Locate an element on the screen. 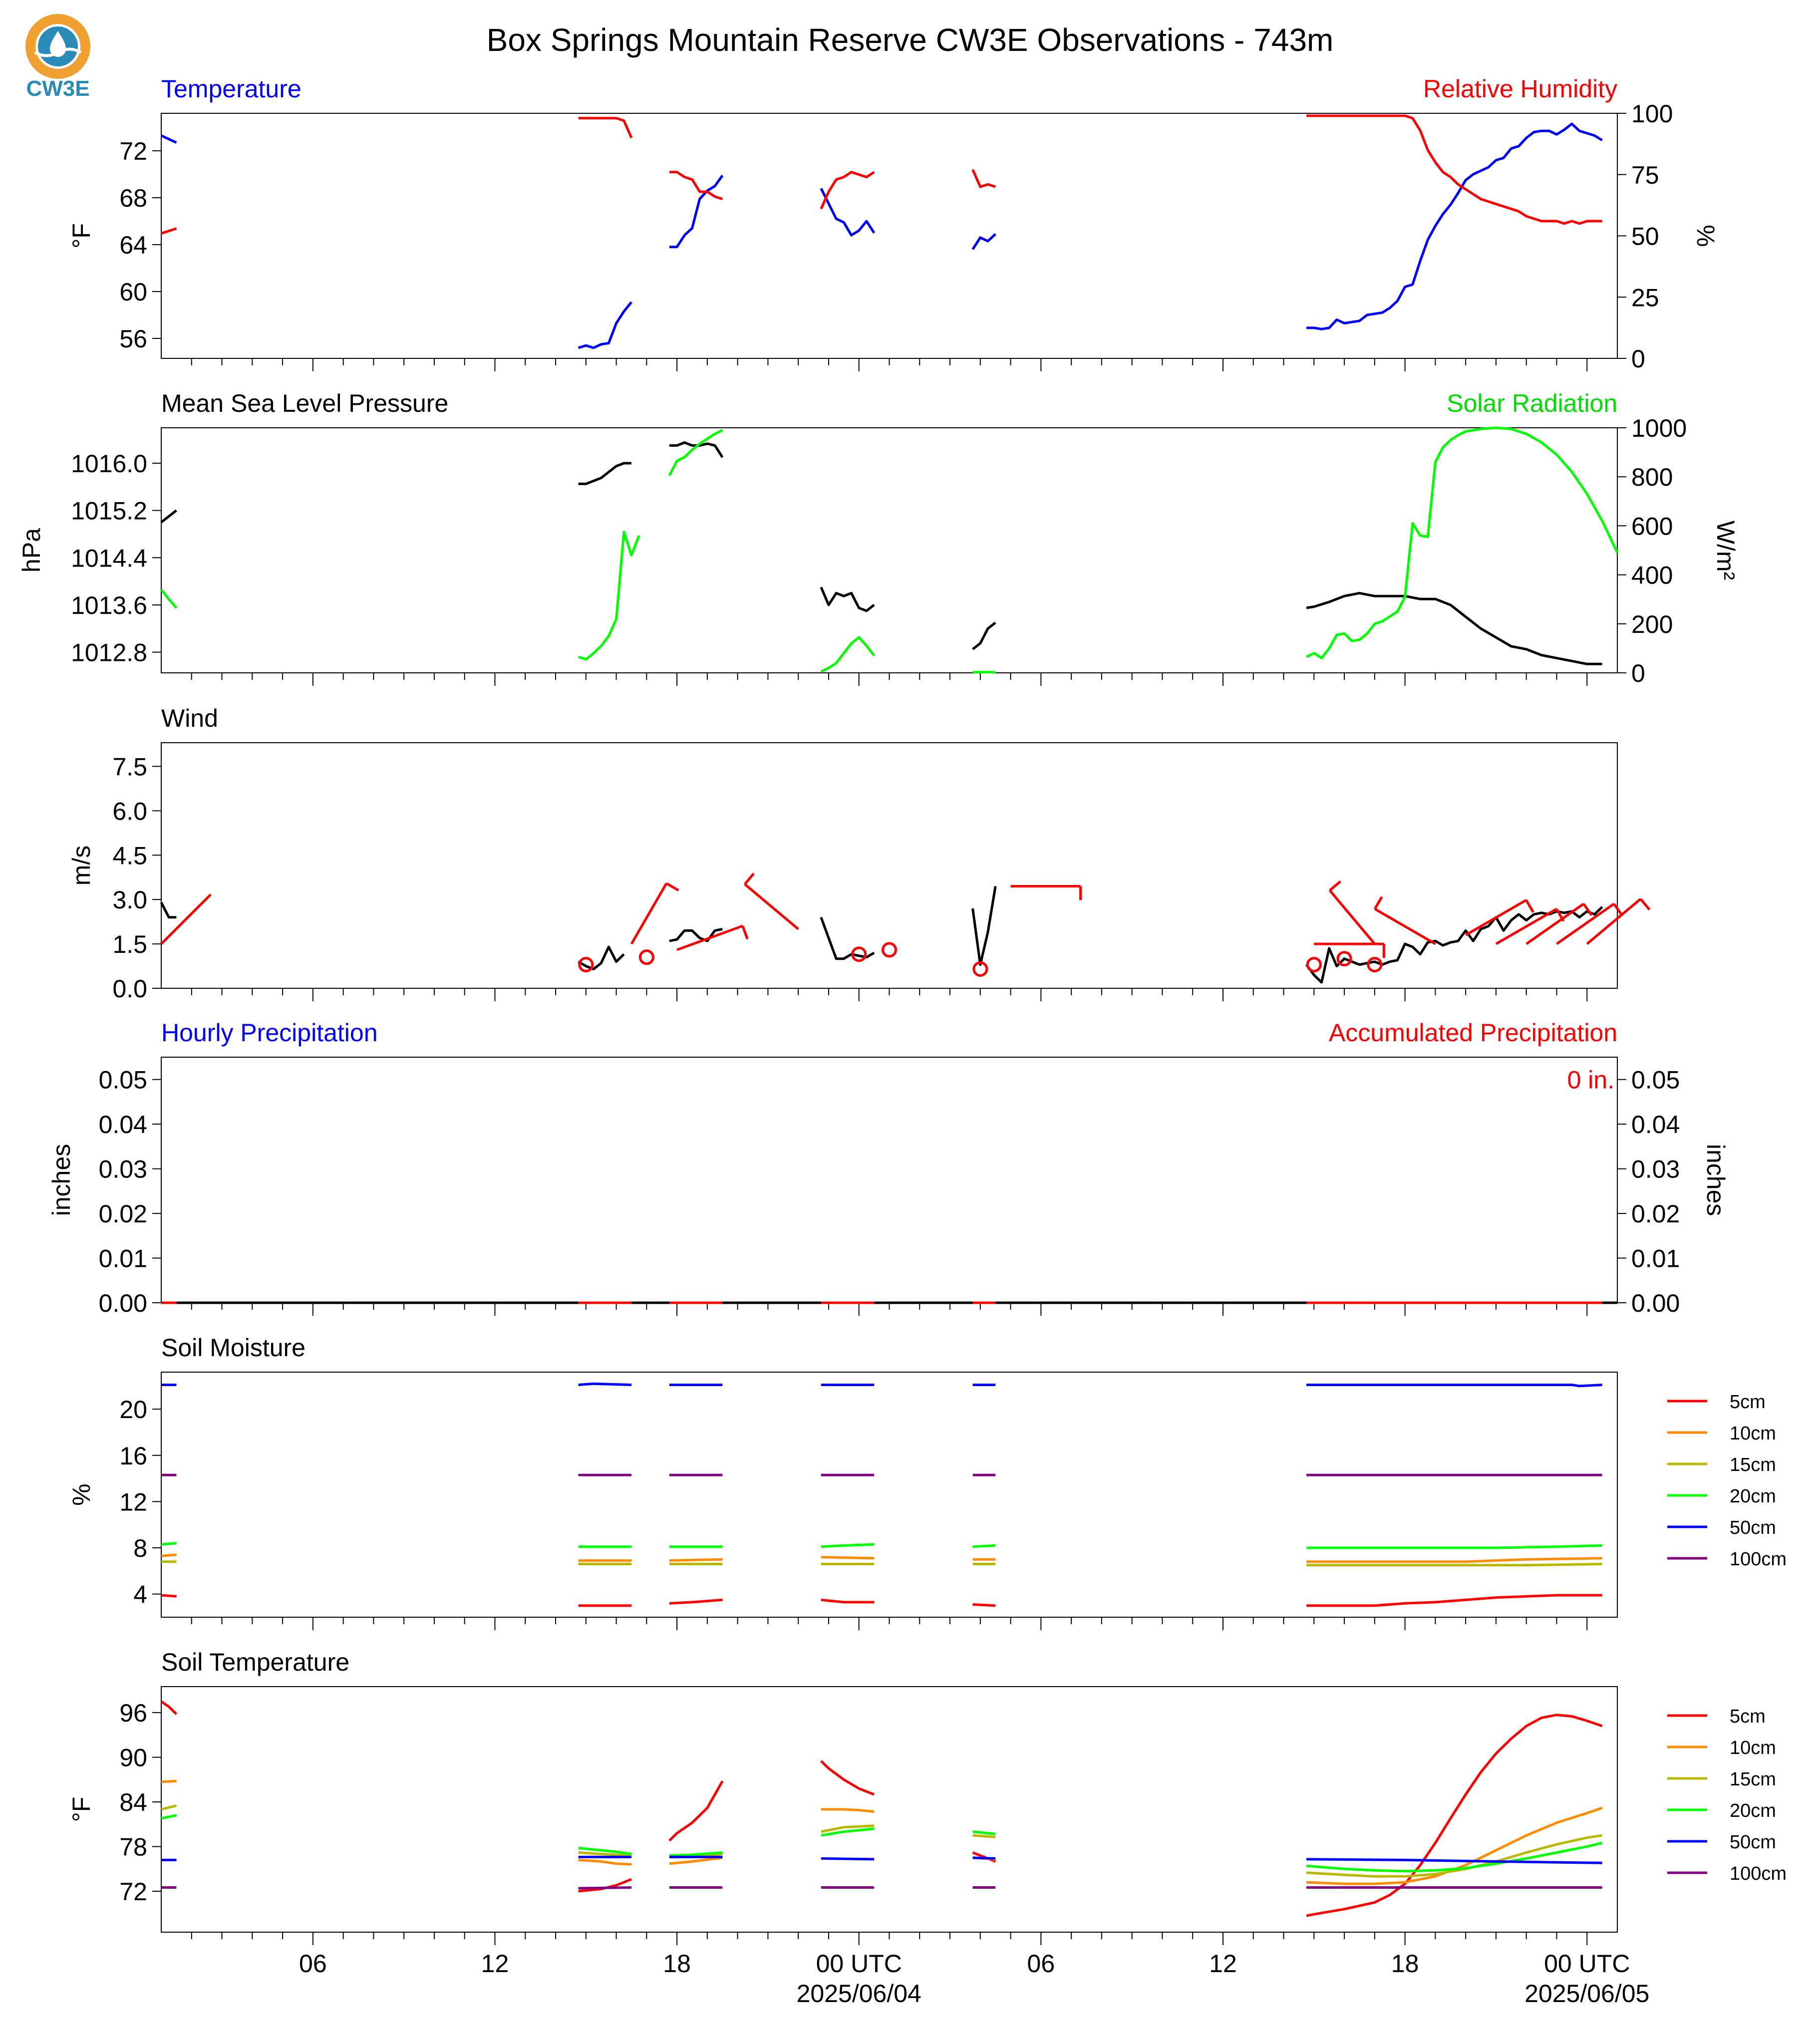  y-axis-label: hPa is located at coordinates (31, 550).